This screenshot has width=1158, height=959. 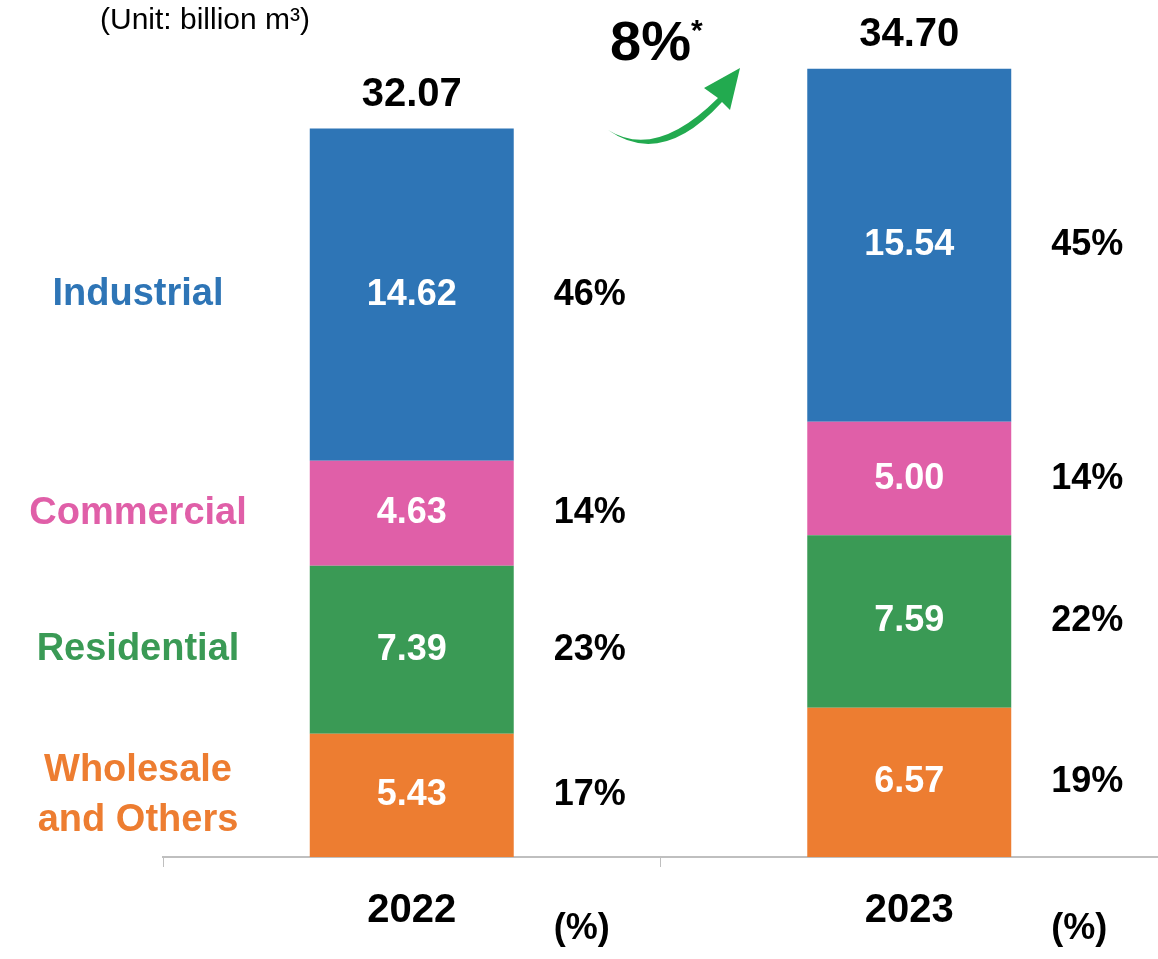 What do you see at coordinates (1087, 619) in the screenshot?
I see `annotation: 22%` at bounding box center [1087, 619].